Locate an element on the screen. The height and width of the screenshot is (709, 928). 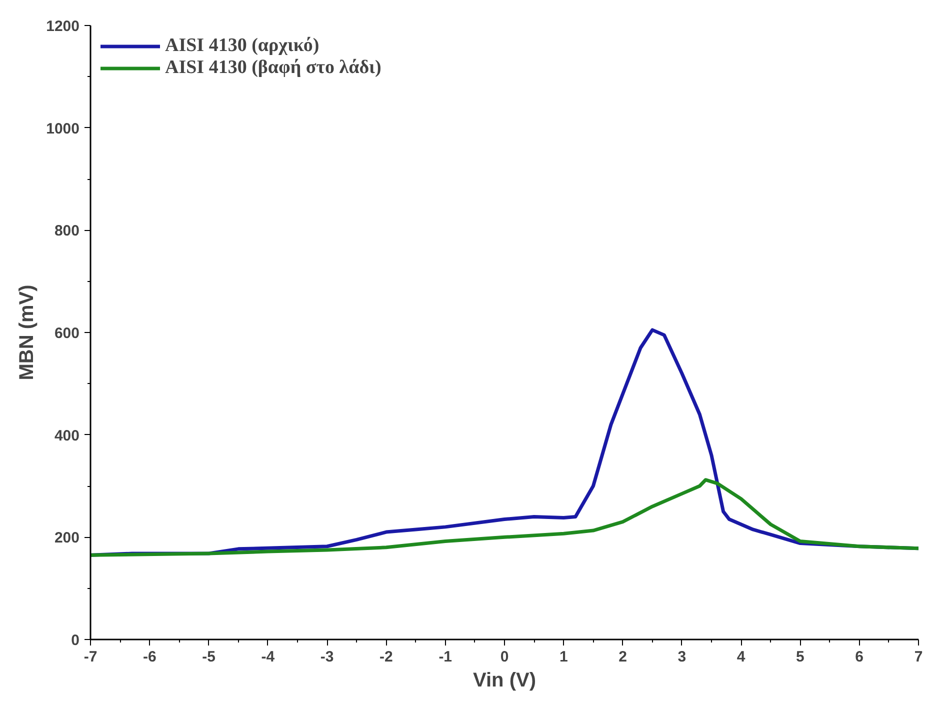
x-tick-label: 6 is located at coordinates (859, 657).